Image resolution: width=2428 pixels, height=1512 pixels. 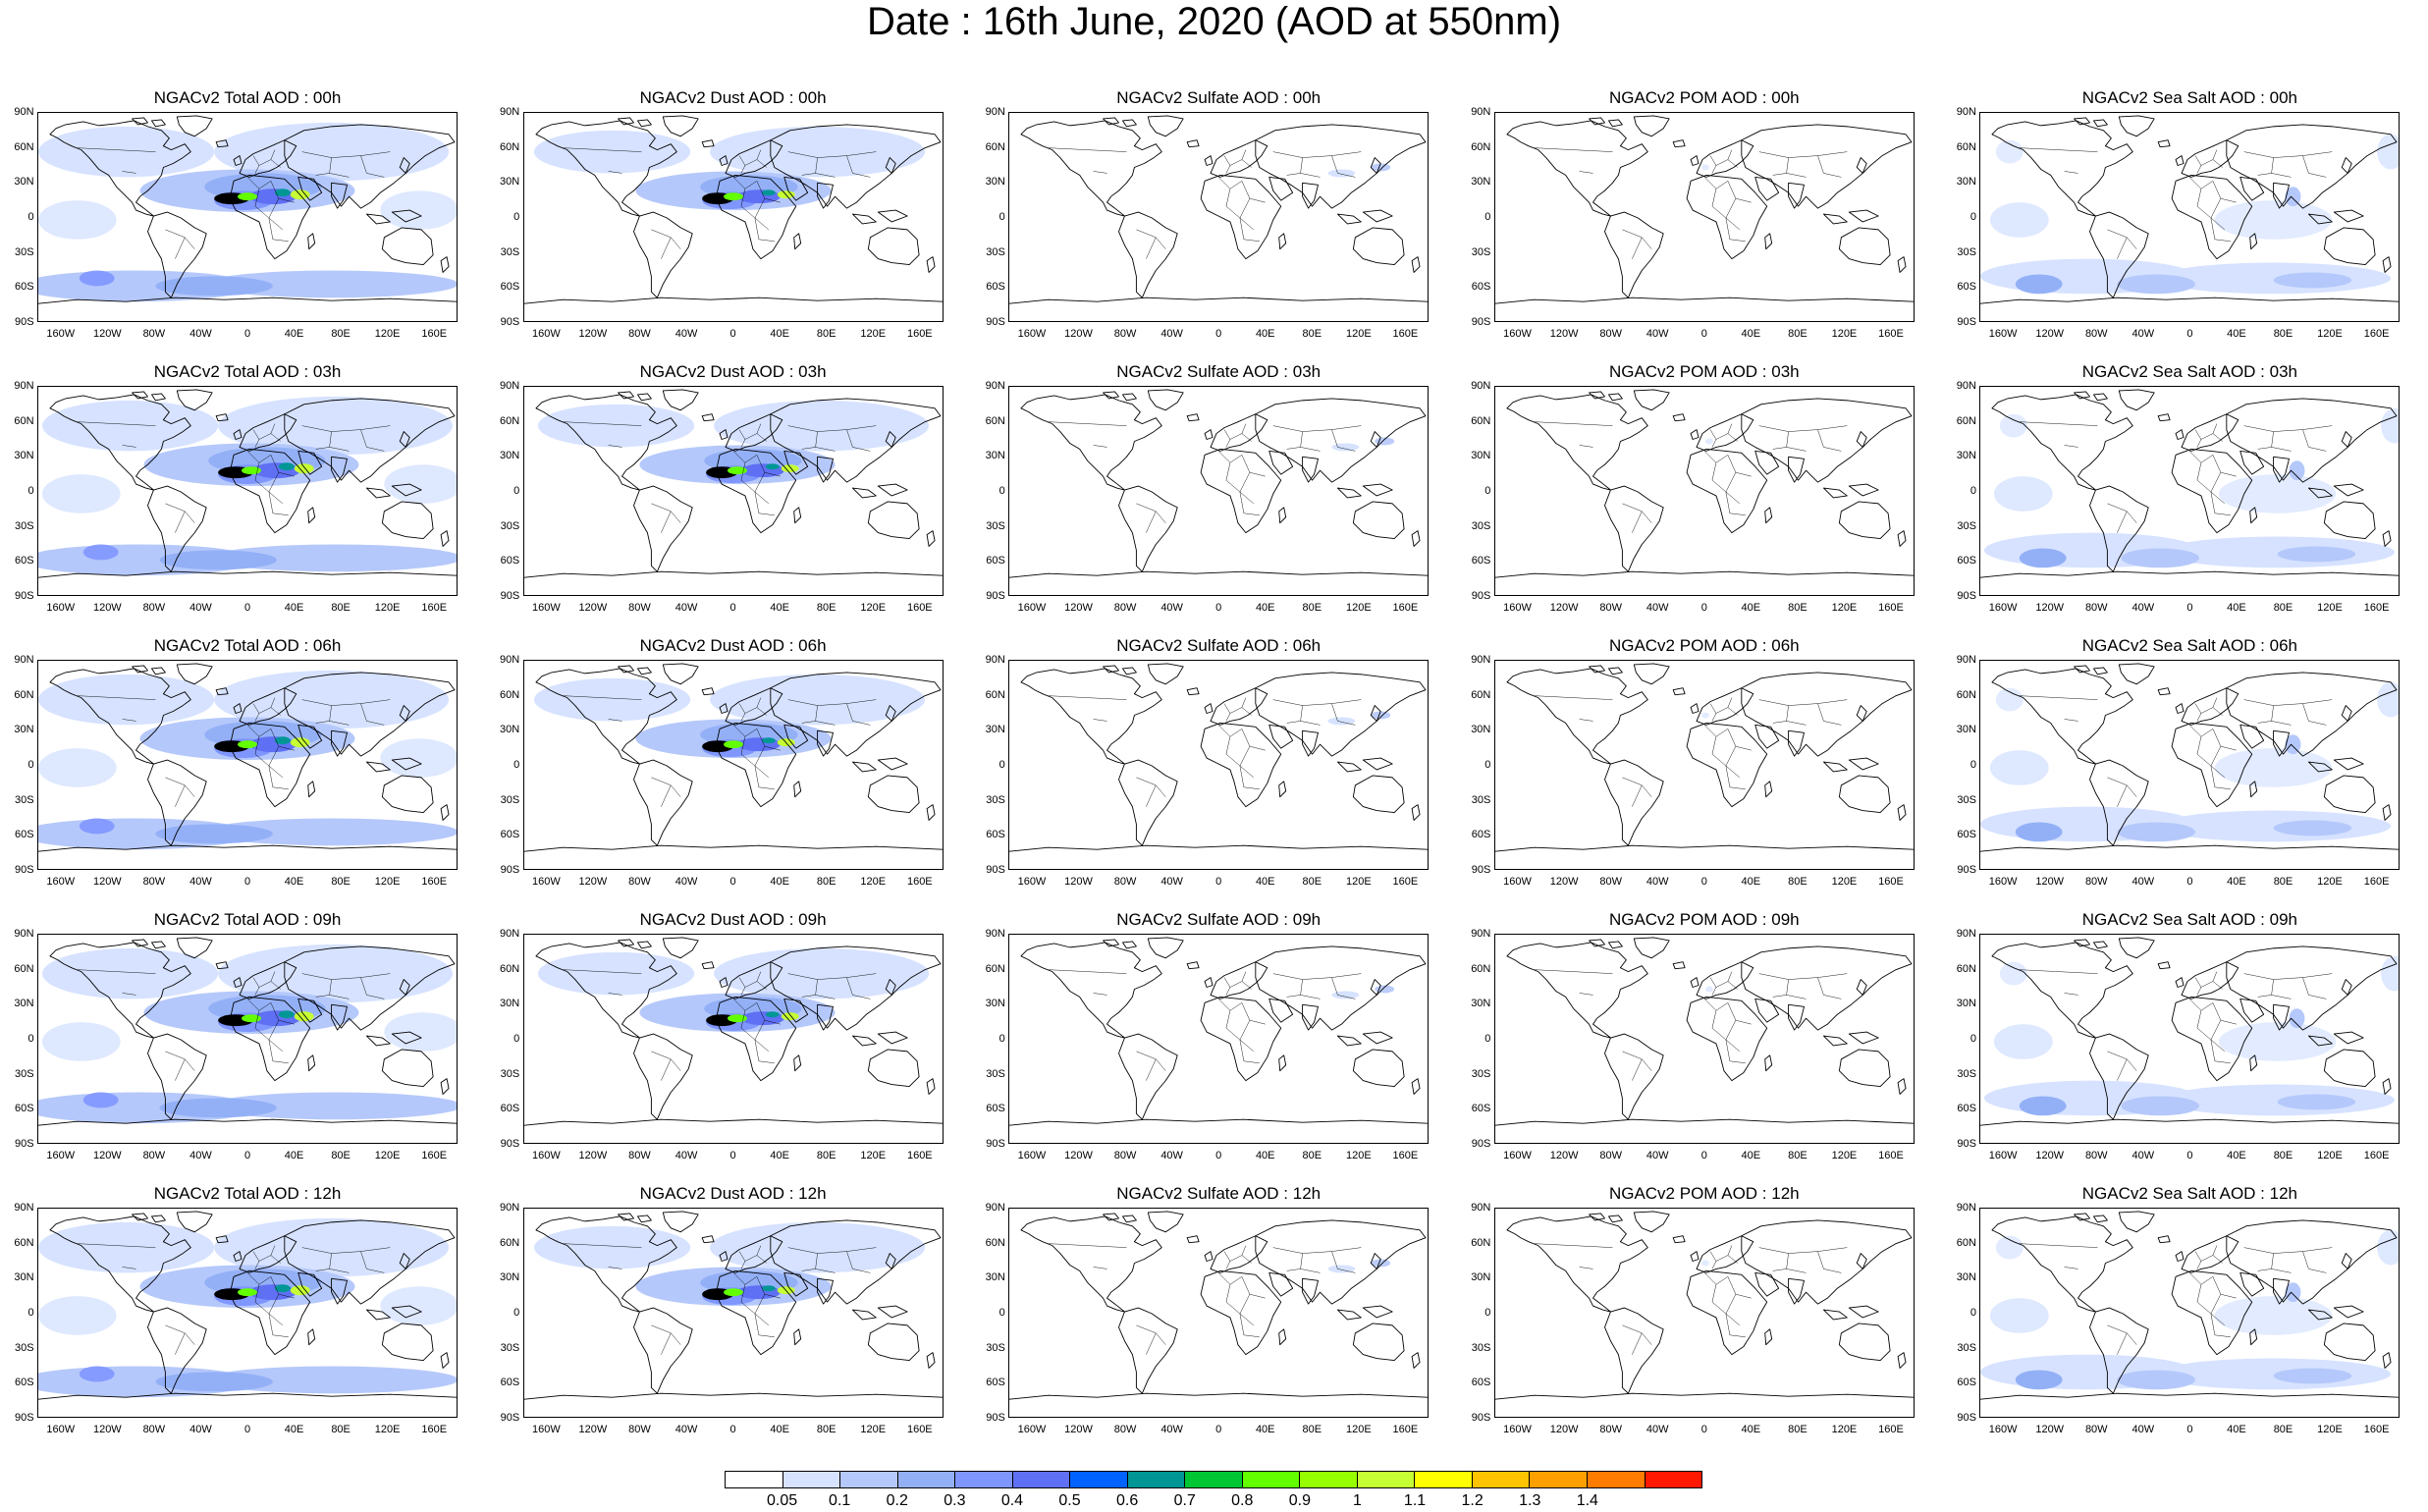 What do you see at coordinates (1616, 1479) in the screenshot?
I see `colorbar-box` at bounding box center [1616, 1479].